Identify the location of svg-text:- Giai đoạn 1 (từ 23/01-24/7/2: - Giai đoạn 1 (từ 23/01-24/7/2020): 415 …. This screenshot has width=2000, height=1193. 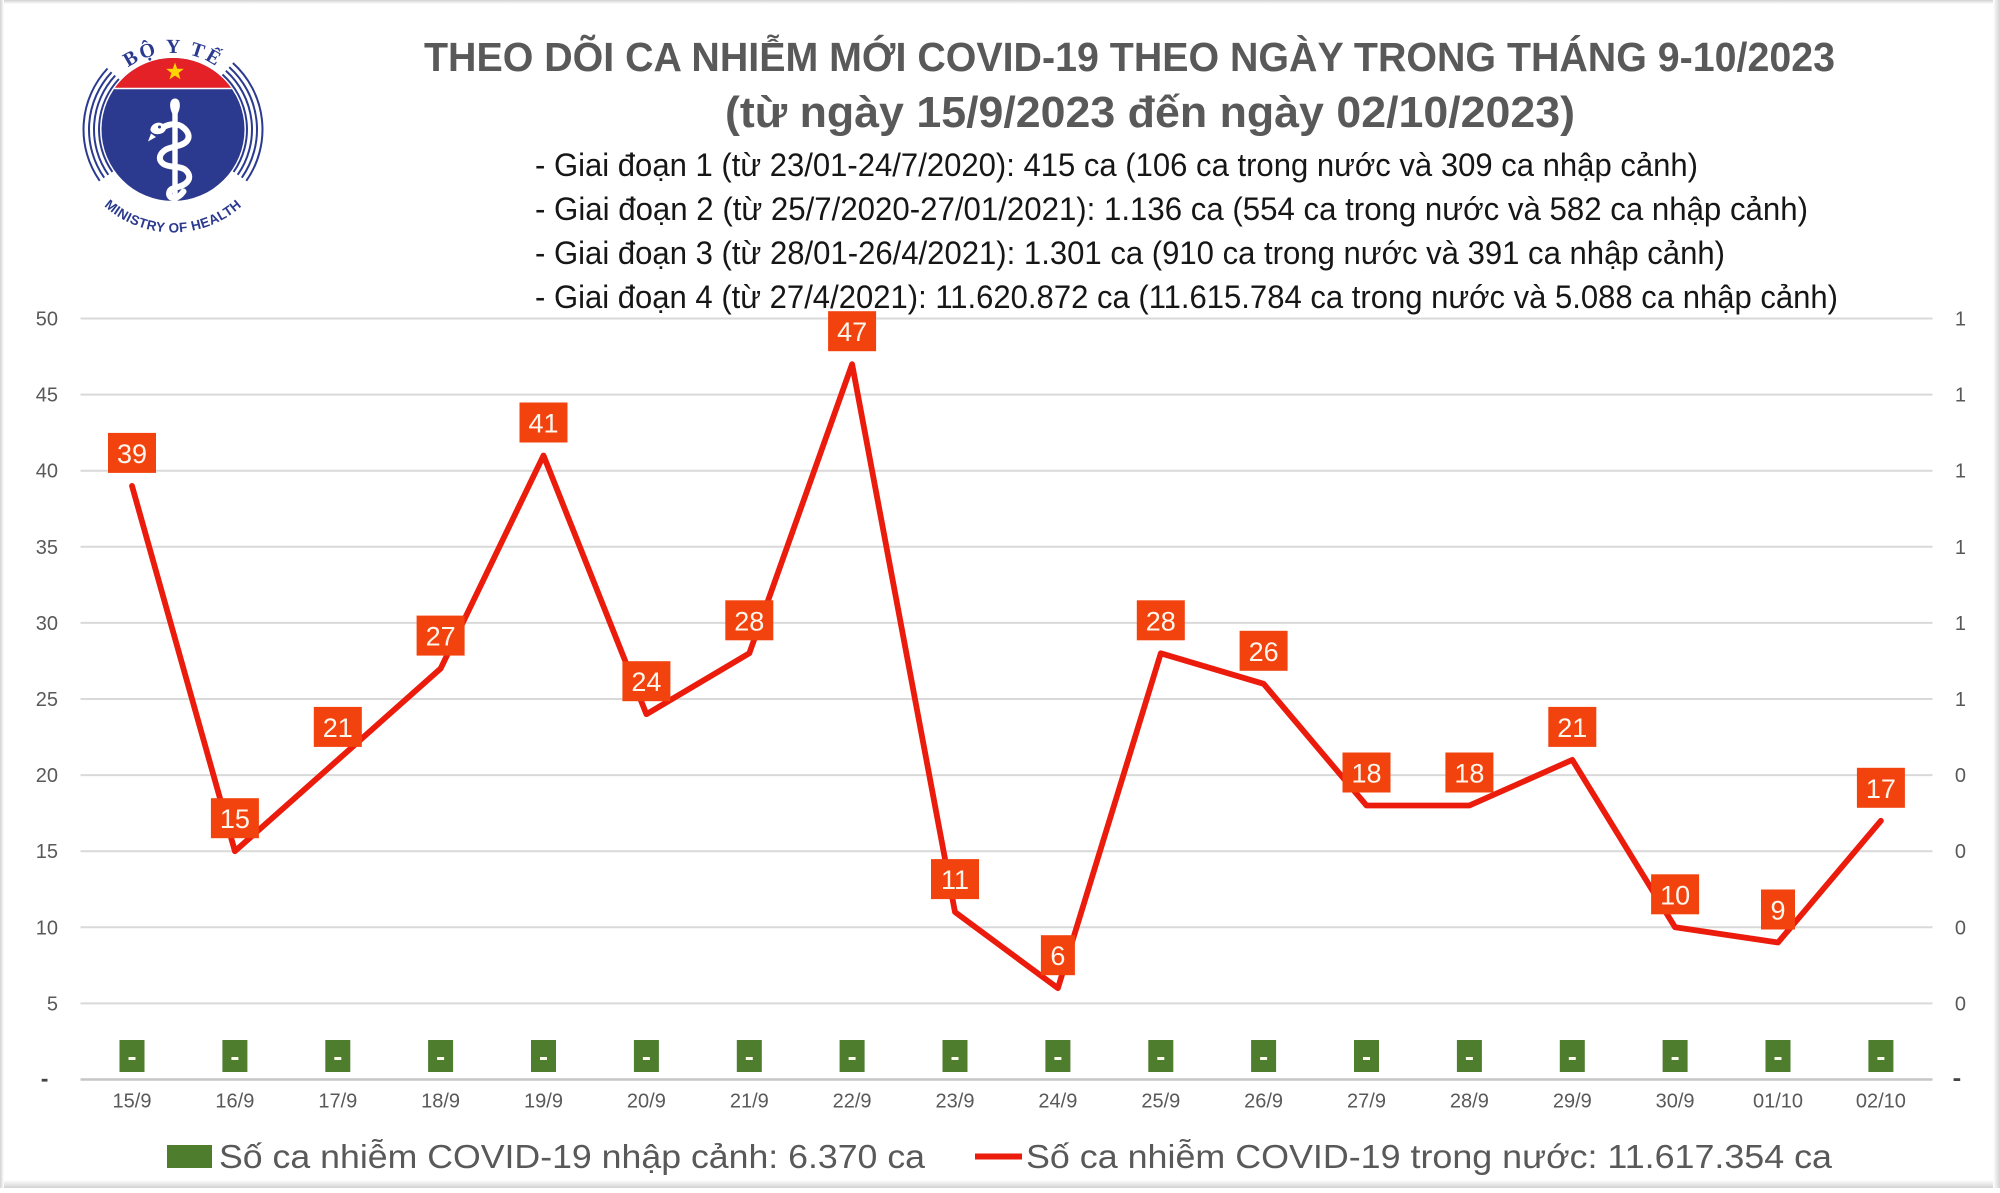
(1116, 165).